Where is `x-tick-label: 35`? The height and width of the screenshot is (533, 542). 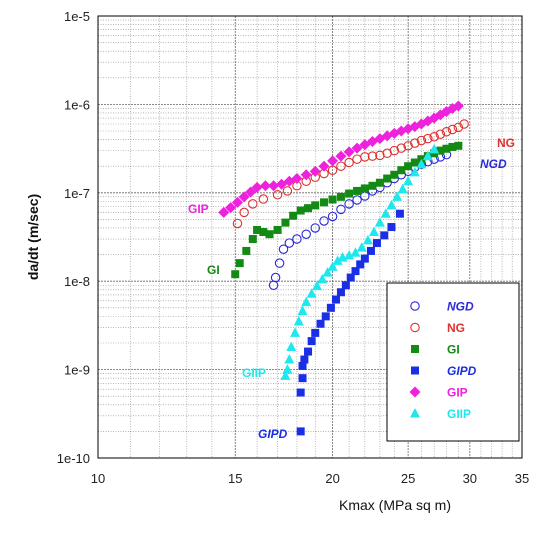
x-tick-label: 35 is located at coordinates (522, 478).